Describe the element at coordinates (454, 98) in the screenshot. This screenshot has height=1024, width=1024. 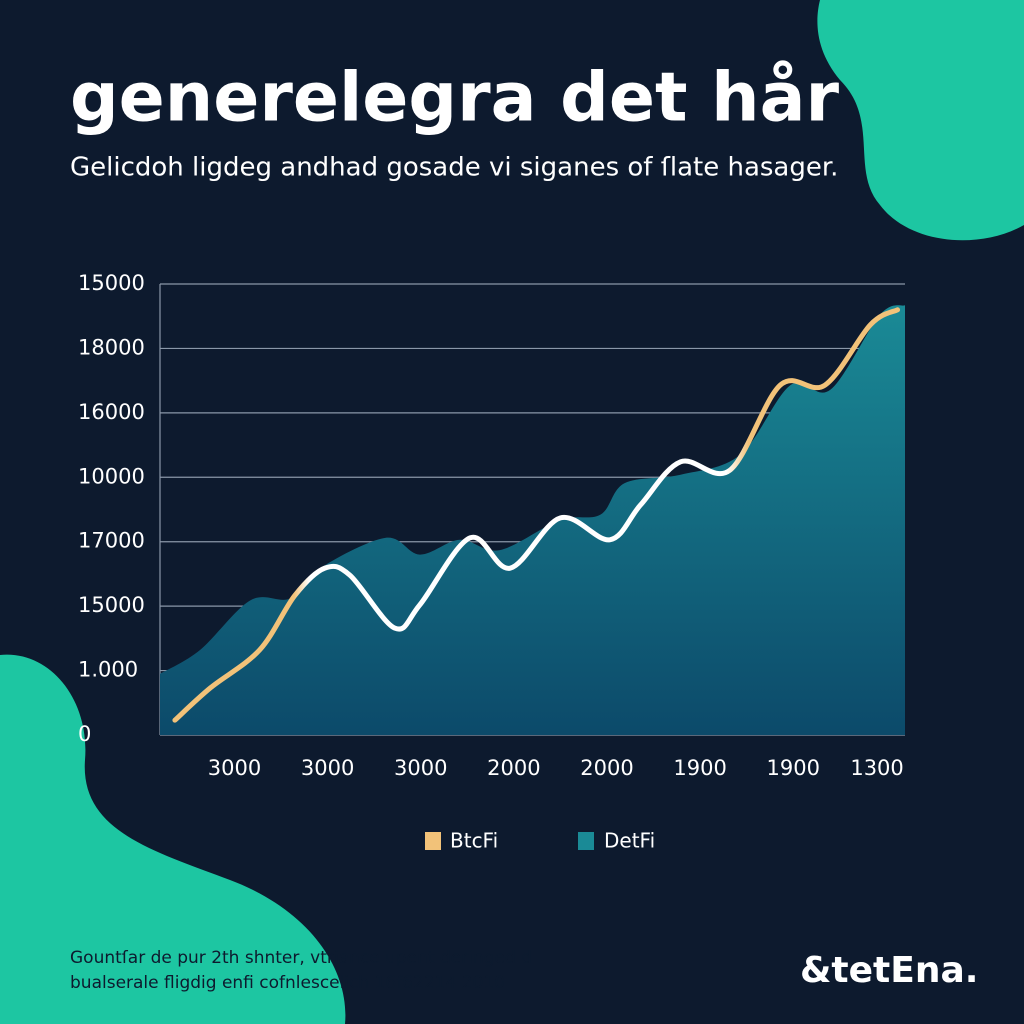
I see `chart-title: generelegra det hår` at that location.